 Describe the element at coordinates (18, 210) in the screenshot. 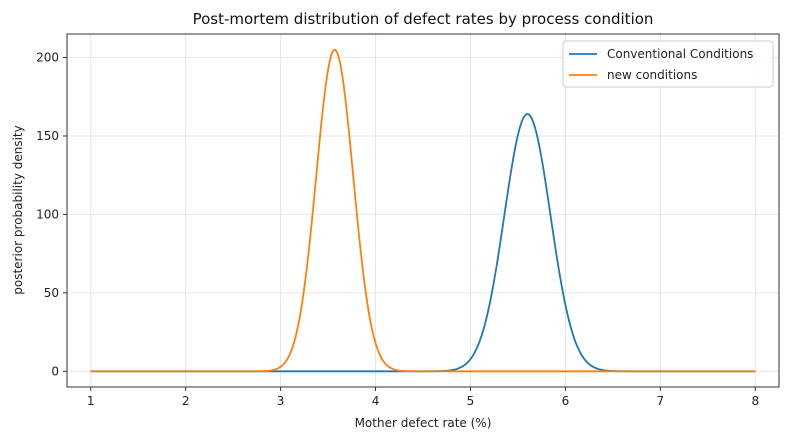

I see `y-axis-label: posterior probability density` at that location.